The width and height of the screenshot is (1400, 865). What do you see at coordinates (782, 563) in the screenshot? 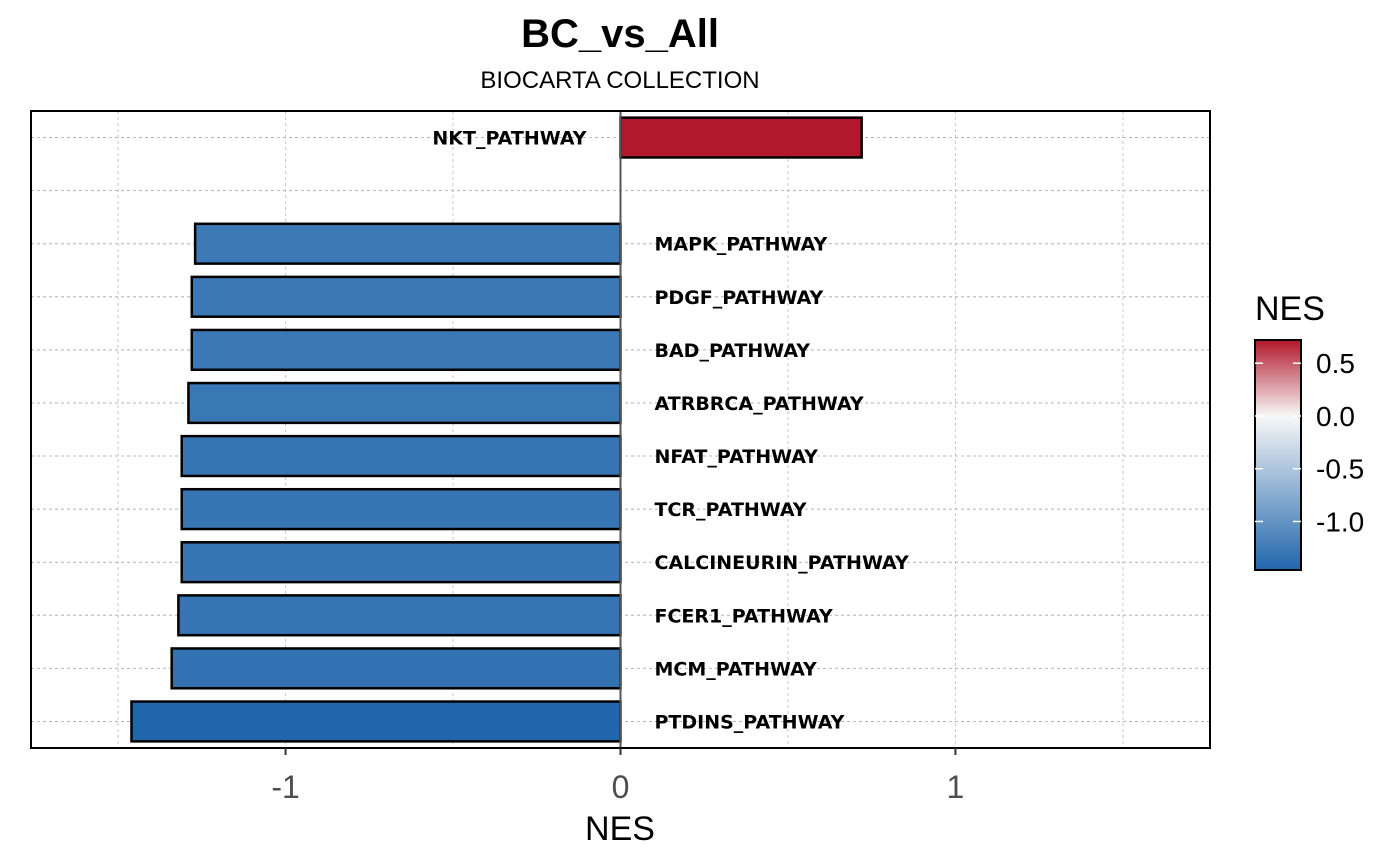
I see `bar-label: CALCINEURIN_PATHWAY` at bounding box center [782, 563].